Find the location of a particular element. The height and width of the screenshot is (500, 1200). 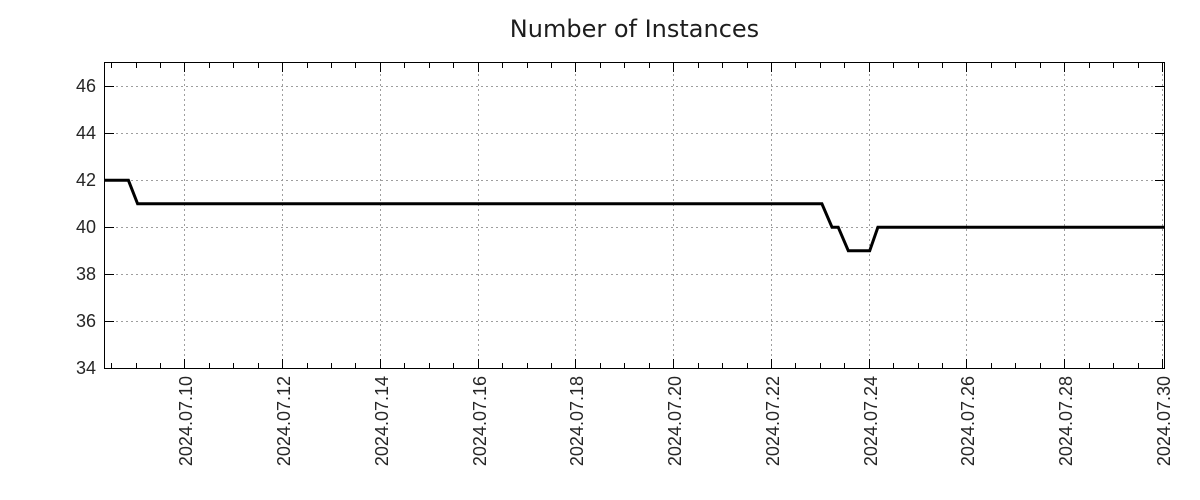

x-tick-label: 2024.07.20 is located at coordinates (675, 421).